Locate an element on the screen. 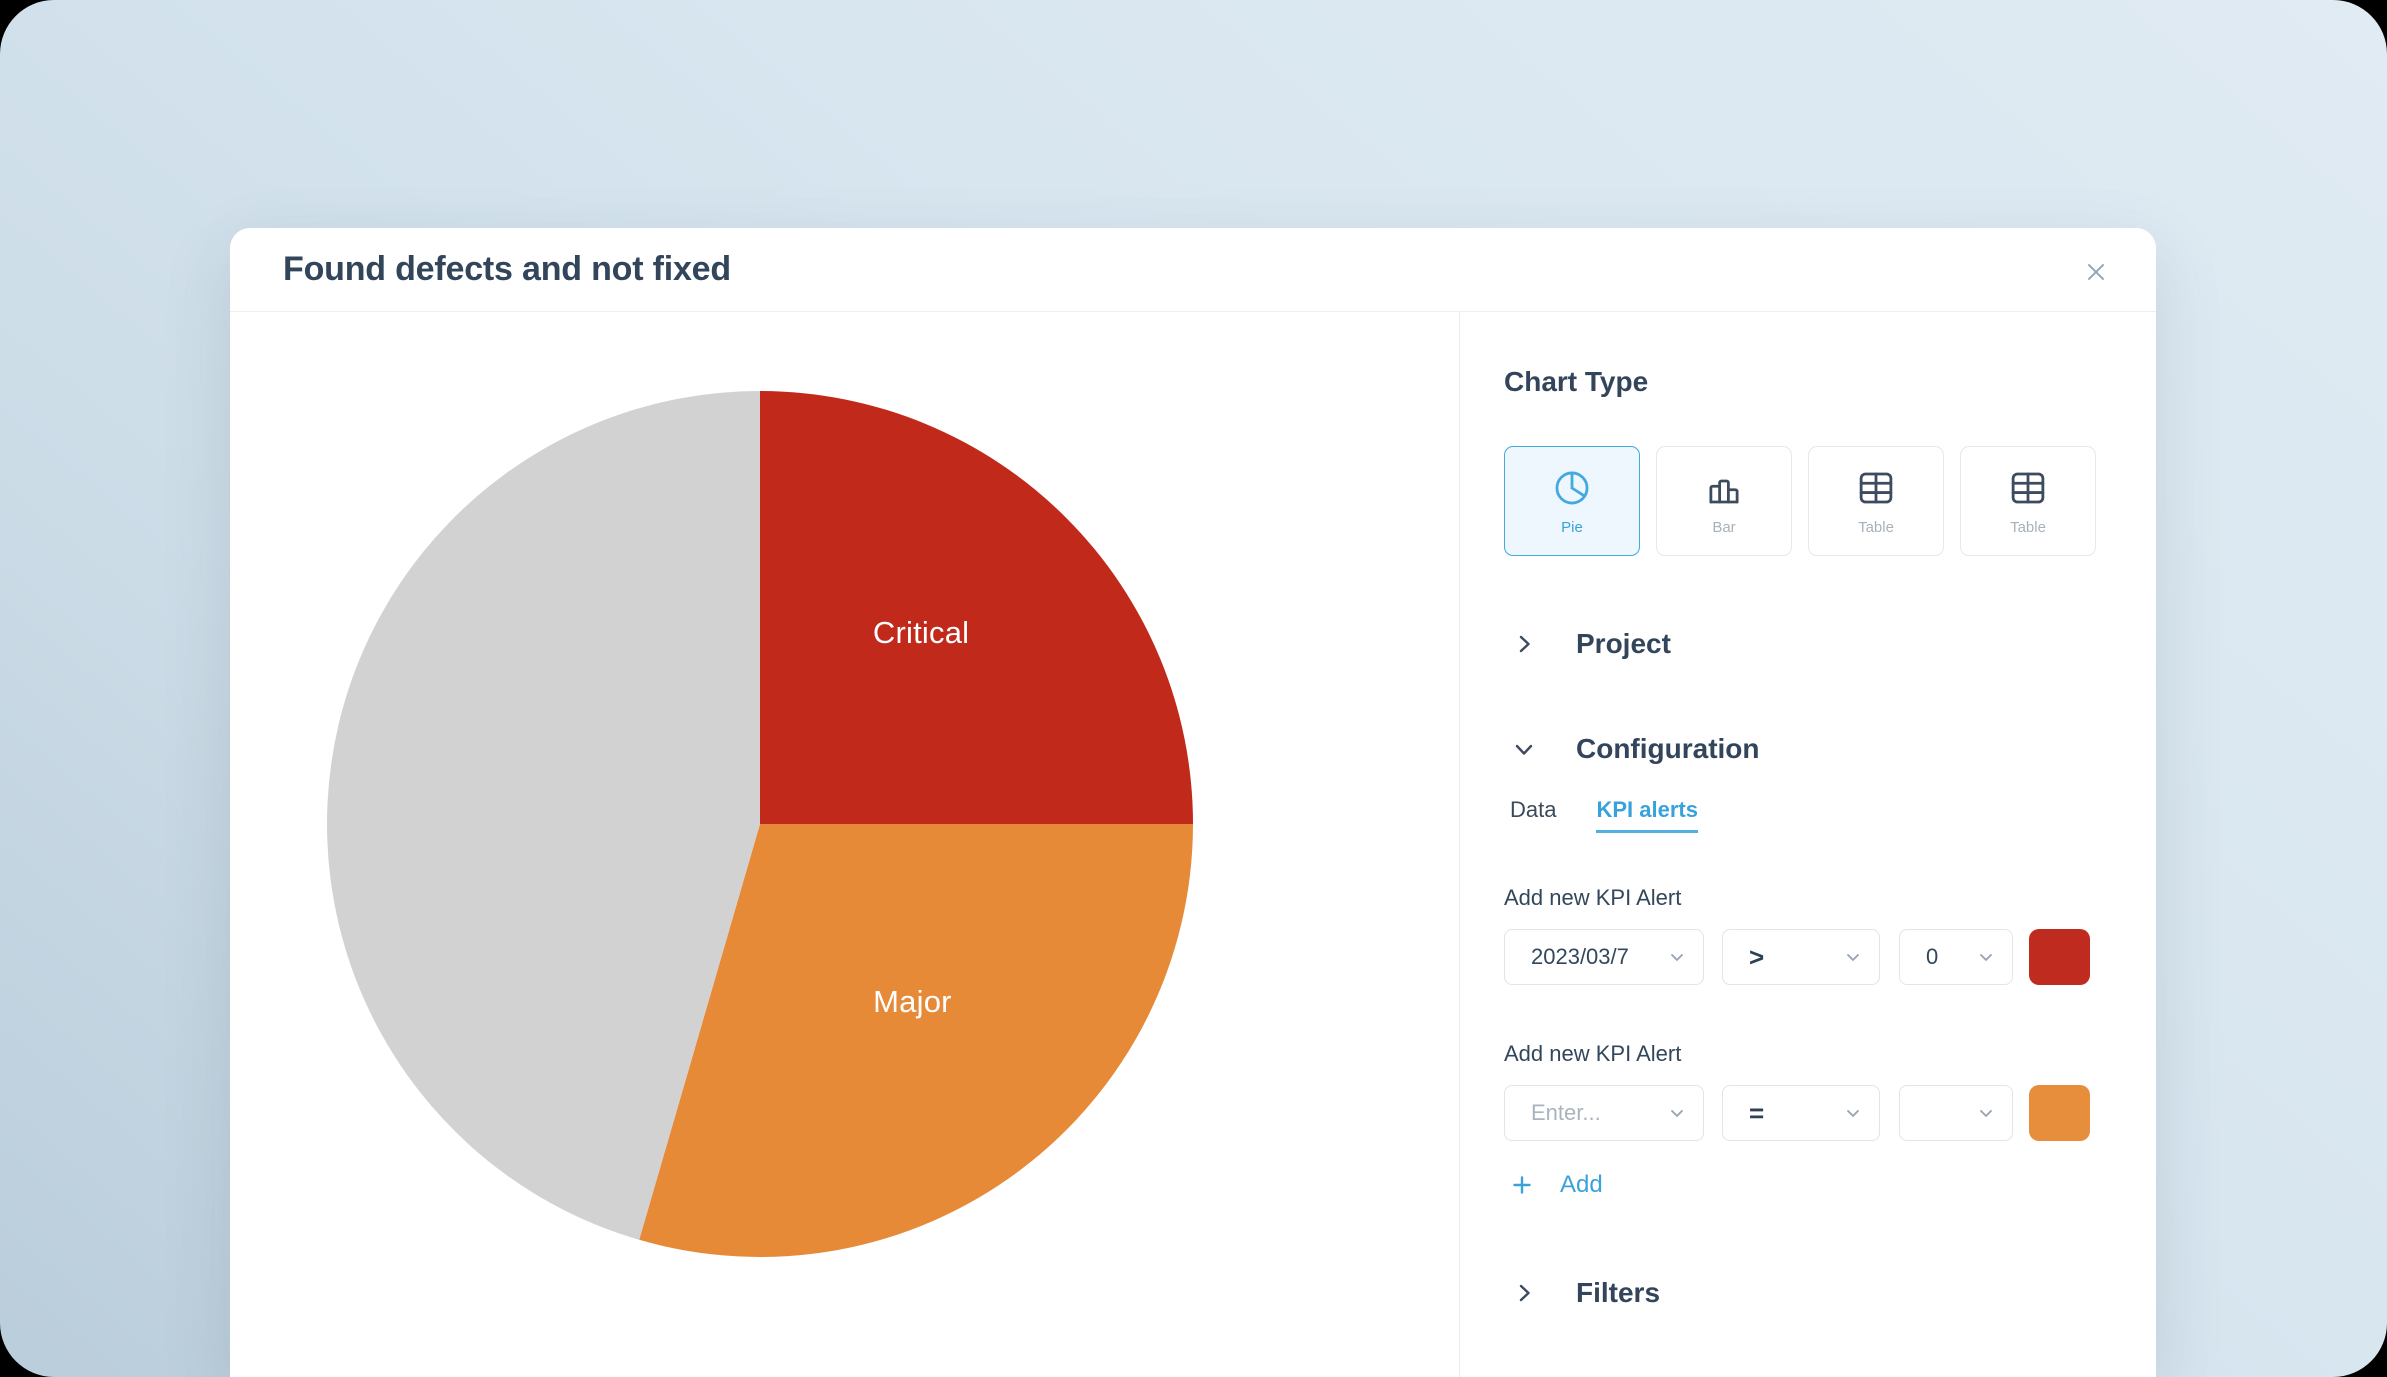  configuration-tabs: Data KPI alerts is located at coordinates (1802, 815).